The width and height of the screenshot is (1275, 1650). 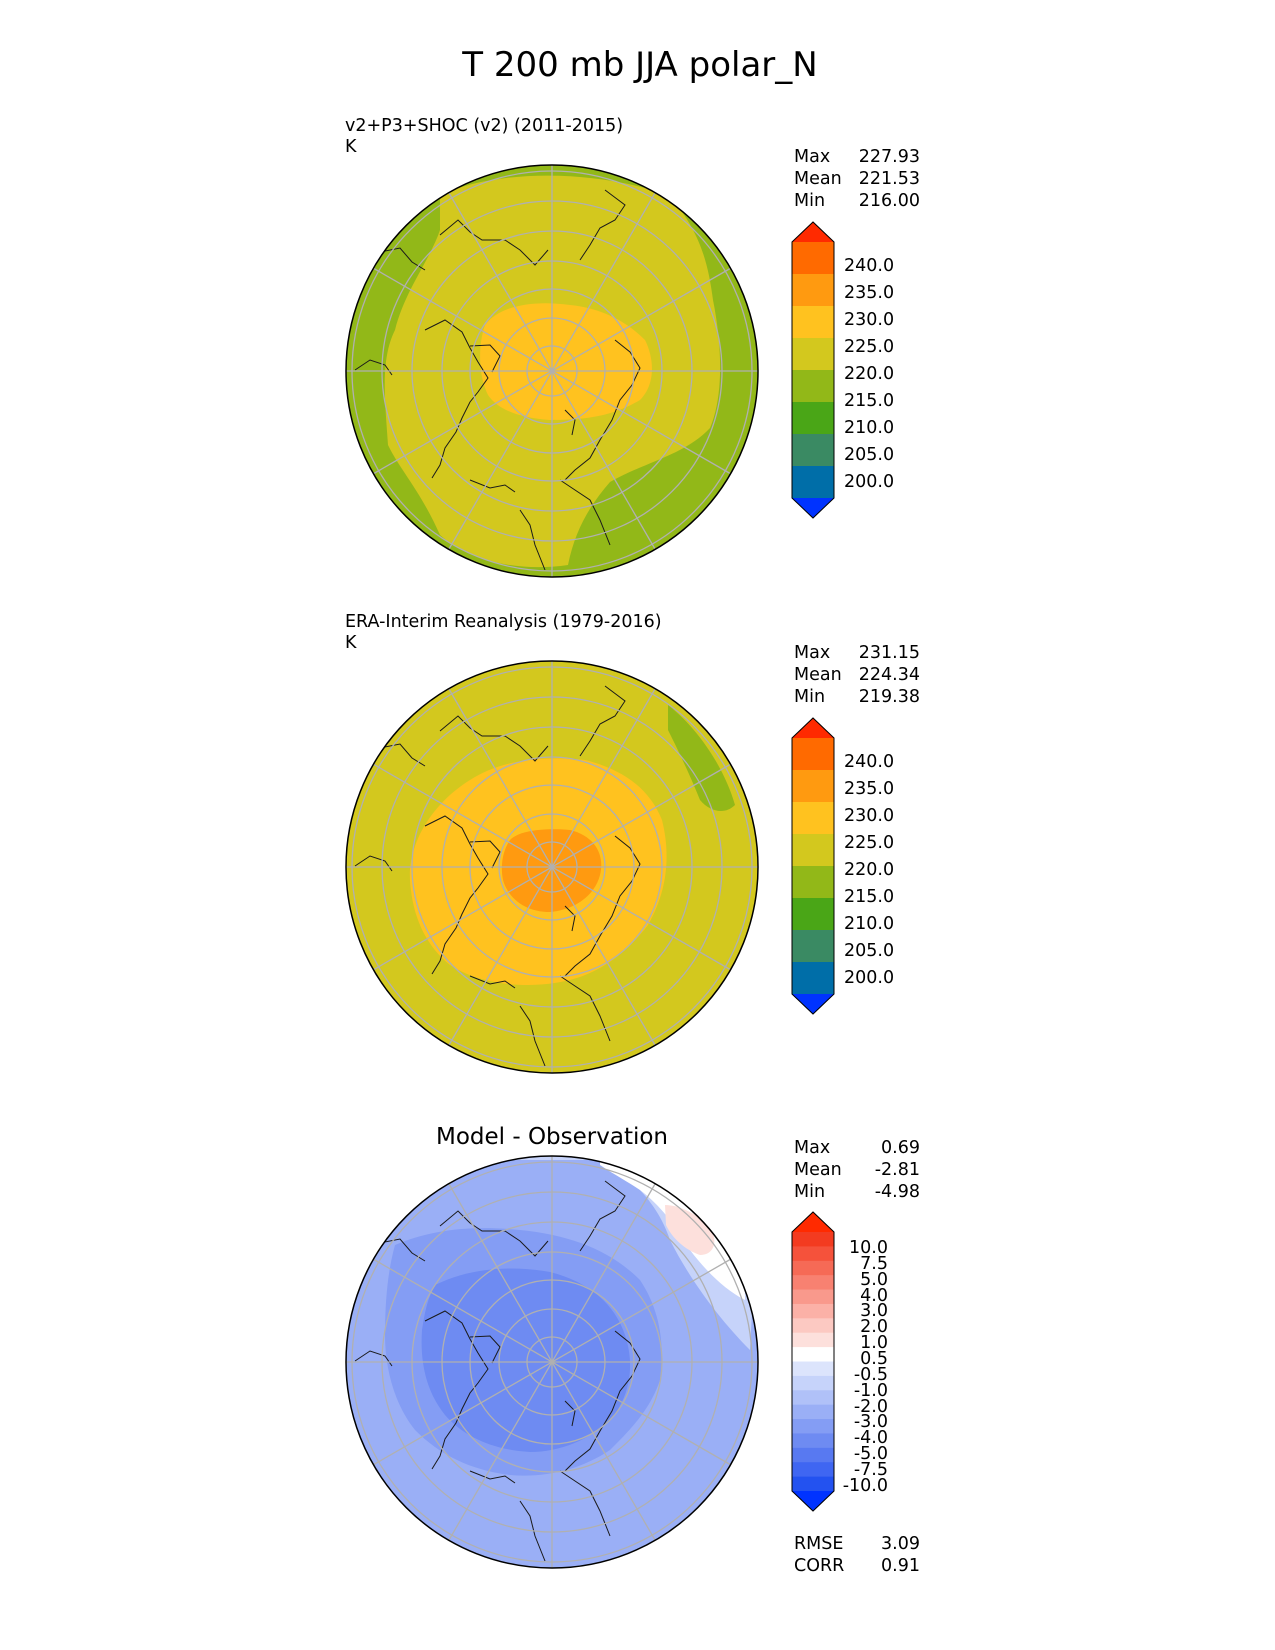 I want to click on stat-value-max: 0.69, so click(x=900, y=1148).